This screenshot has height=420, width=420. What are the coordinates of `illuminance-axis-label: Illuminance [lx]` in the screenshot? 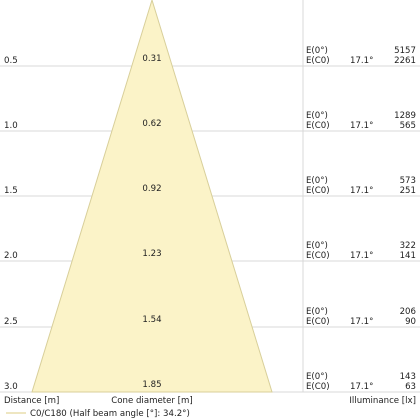 It's located at (382, 401).